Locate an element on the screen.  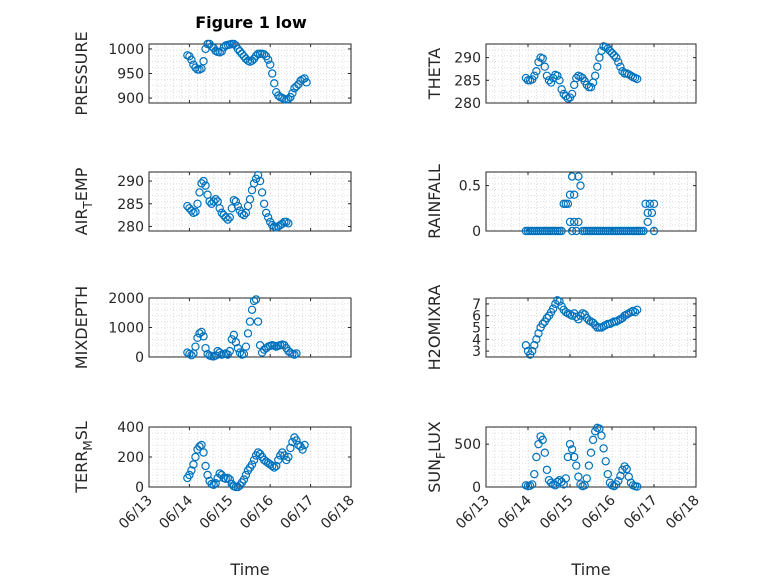
figure-title: Figure 1 low is located at coordinates (251, 22).